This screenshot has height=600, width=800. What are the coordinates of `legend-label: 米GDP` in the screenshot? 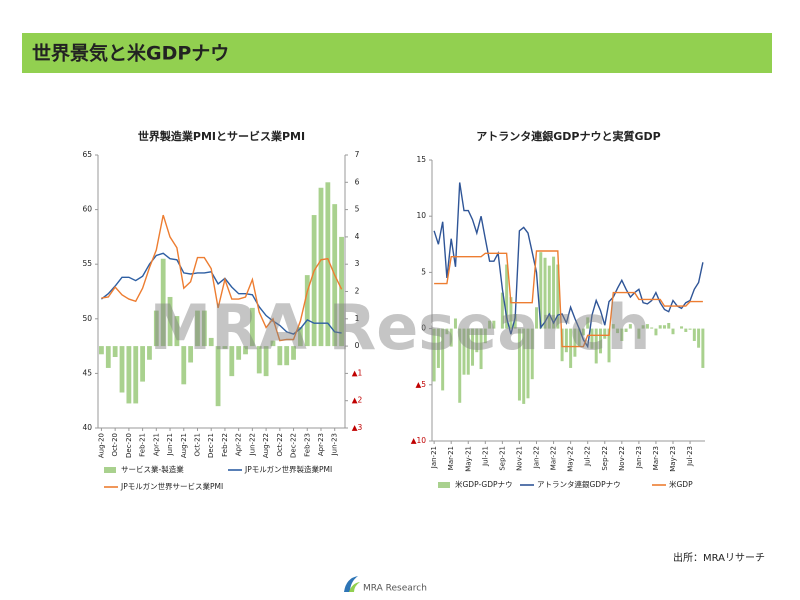 It's located at (681, 484).